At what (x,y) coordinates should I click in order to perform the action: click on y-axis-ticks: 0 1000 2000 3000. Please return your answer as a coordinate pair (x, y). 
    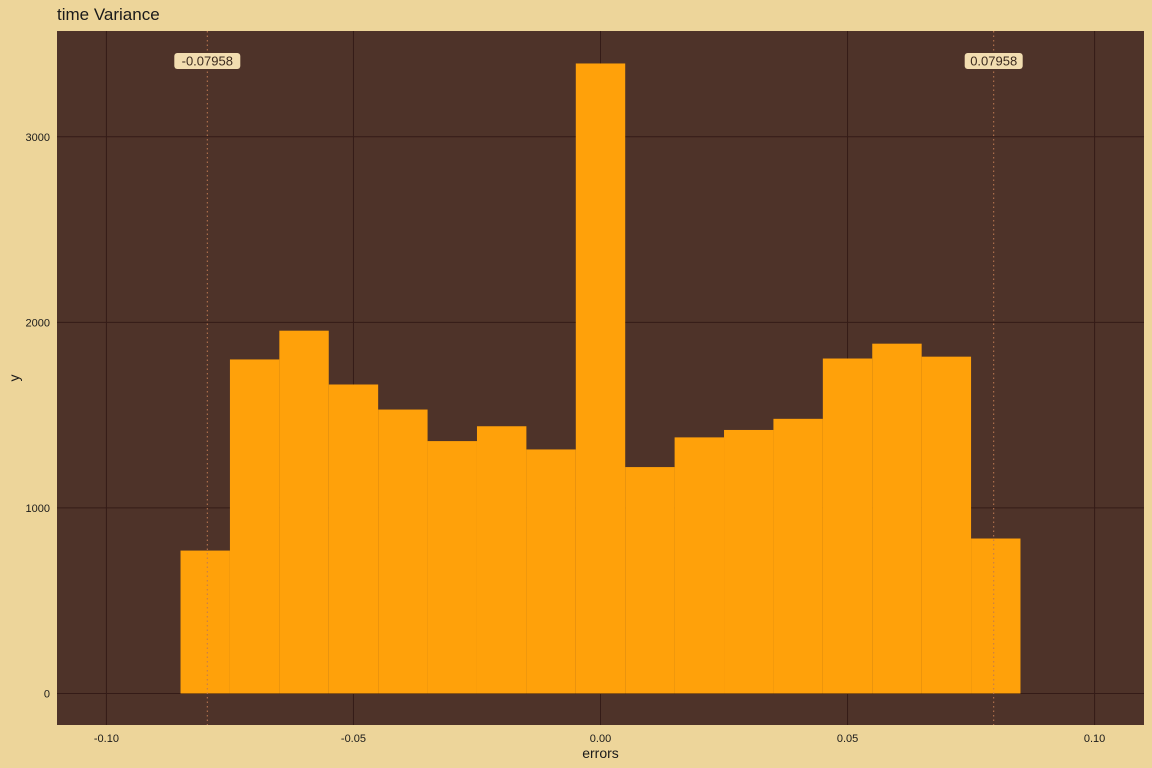
    Looking at the image, I should click on (38, 416).